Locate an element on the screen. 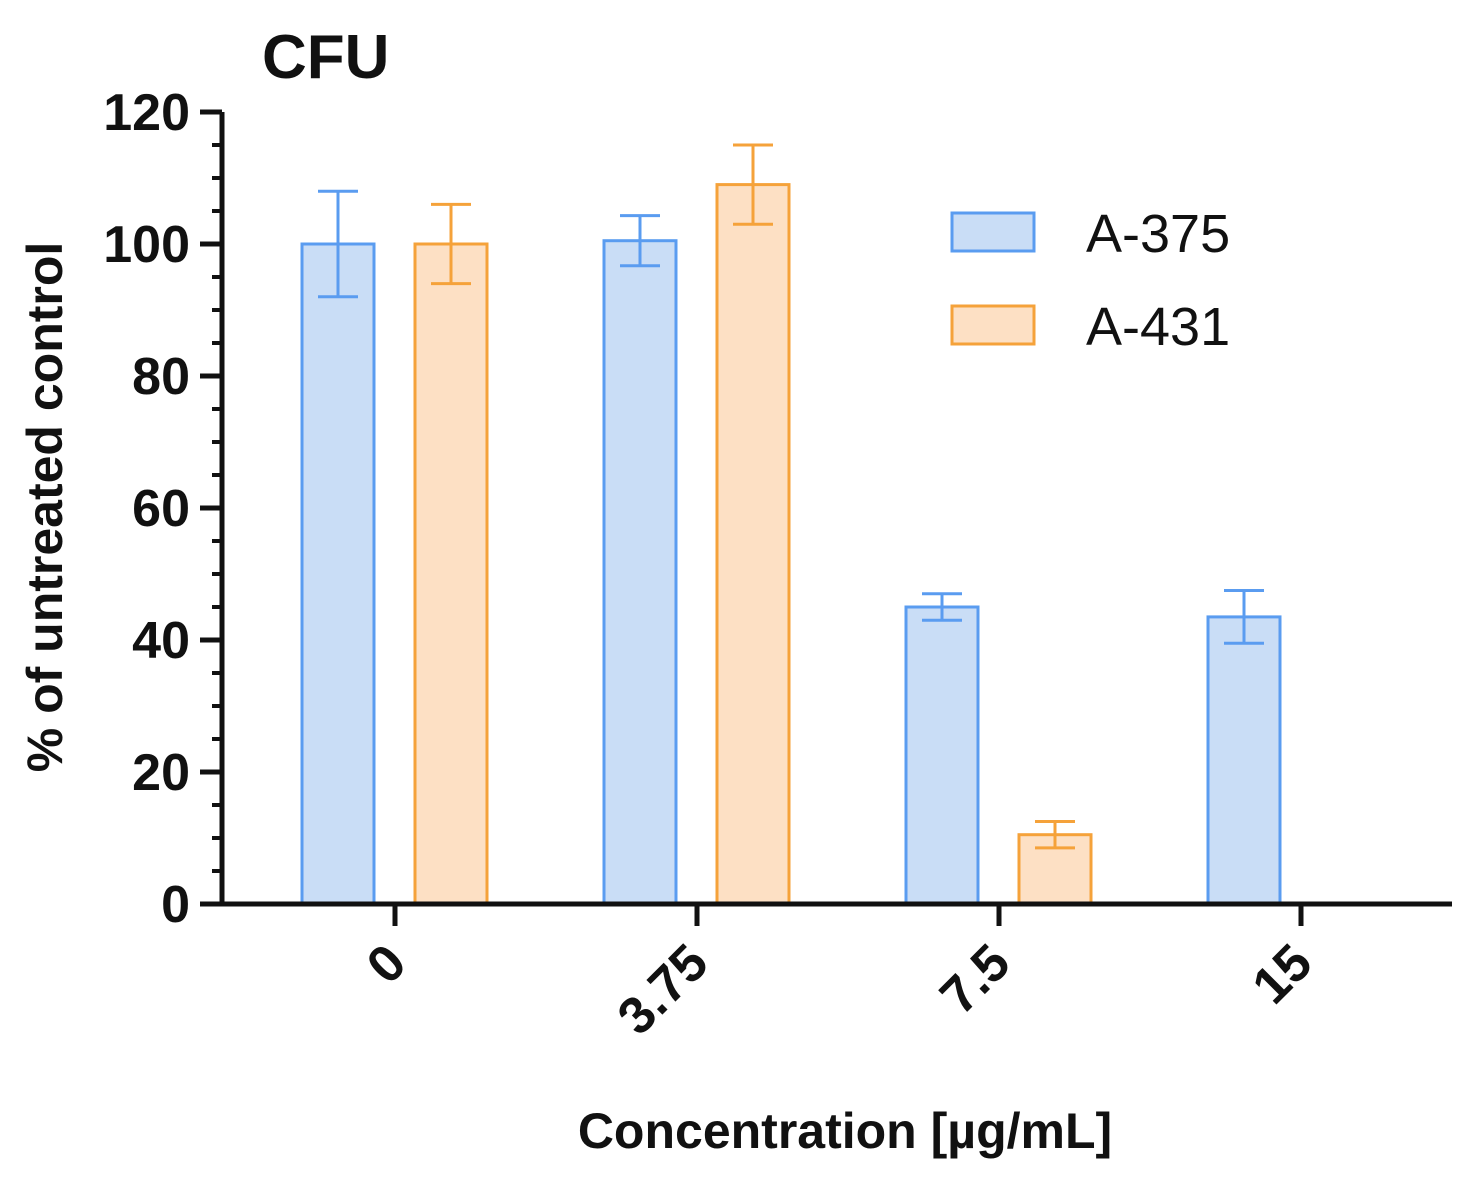 The image size is (1470, 1182). y-tick-label-40: 40 is located at coordinates (161, 641).